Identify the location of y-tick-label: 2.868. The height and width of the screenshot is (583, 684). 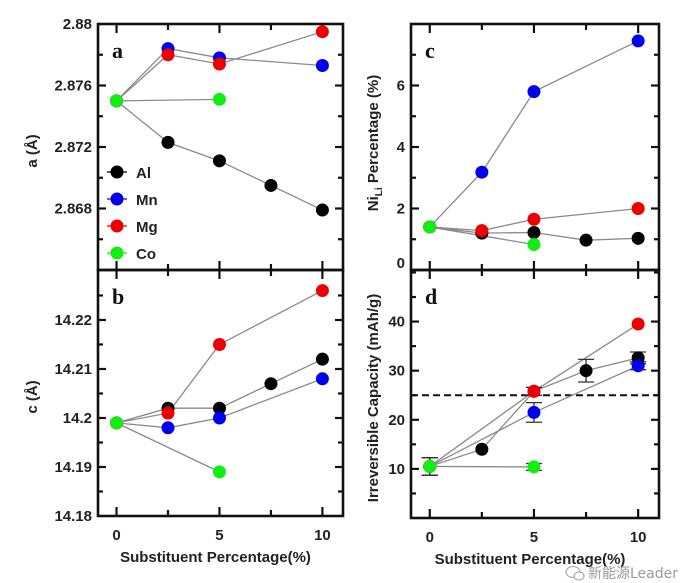
(73, 209).